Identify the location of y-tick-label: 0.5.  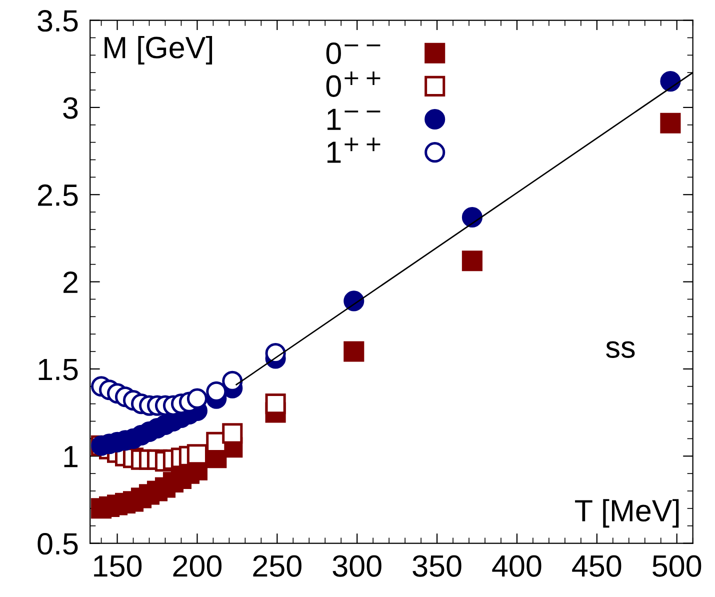
(58, 544).